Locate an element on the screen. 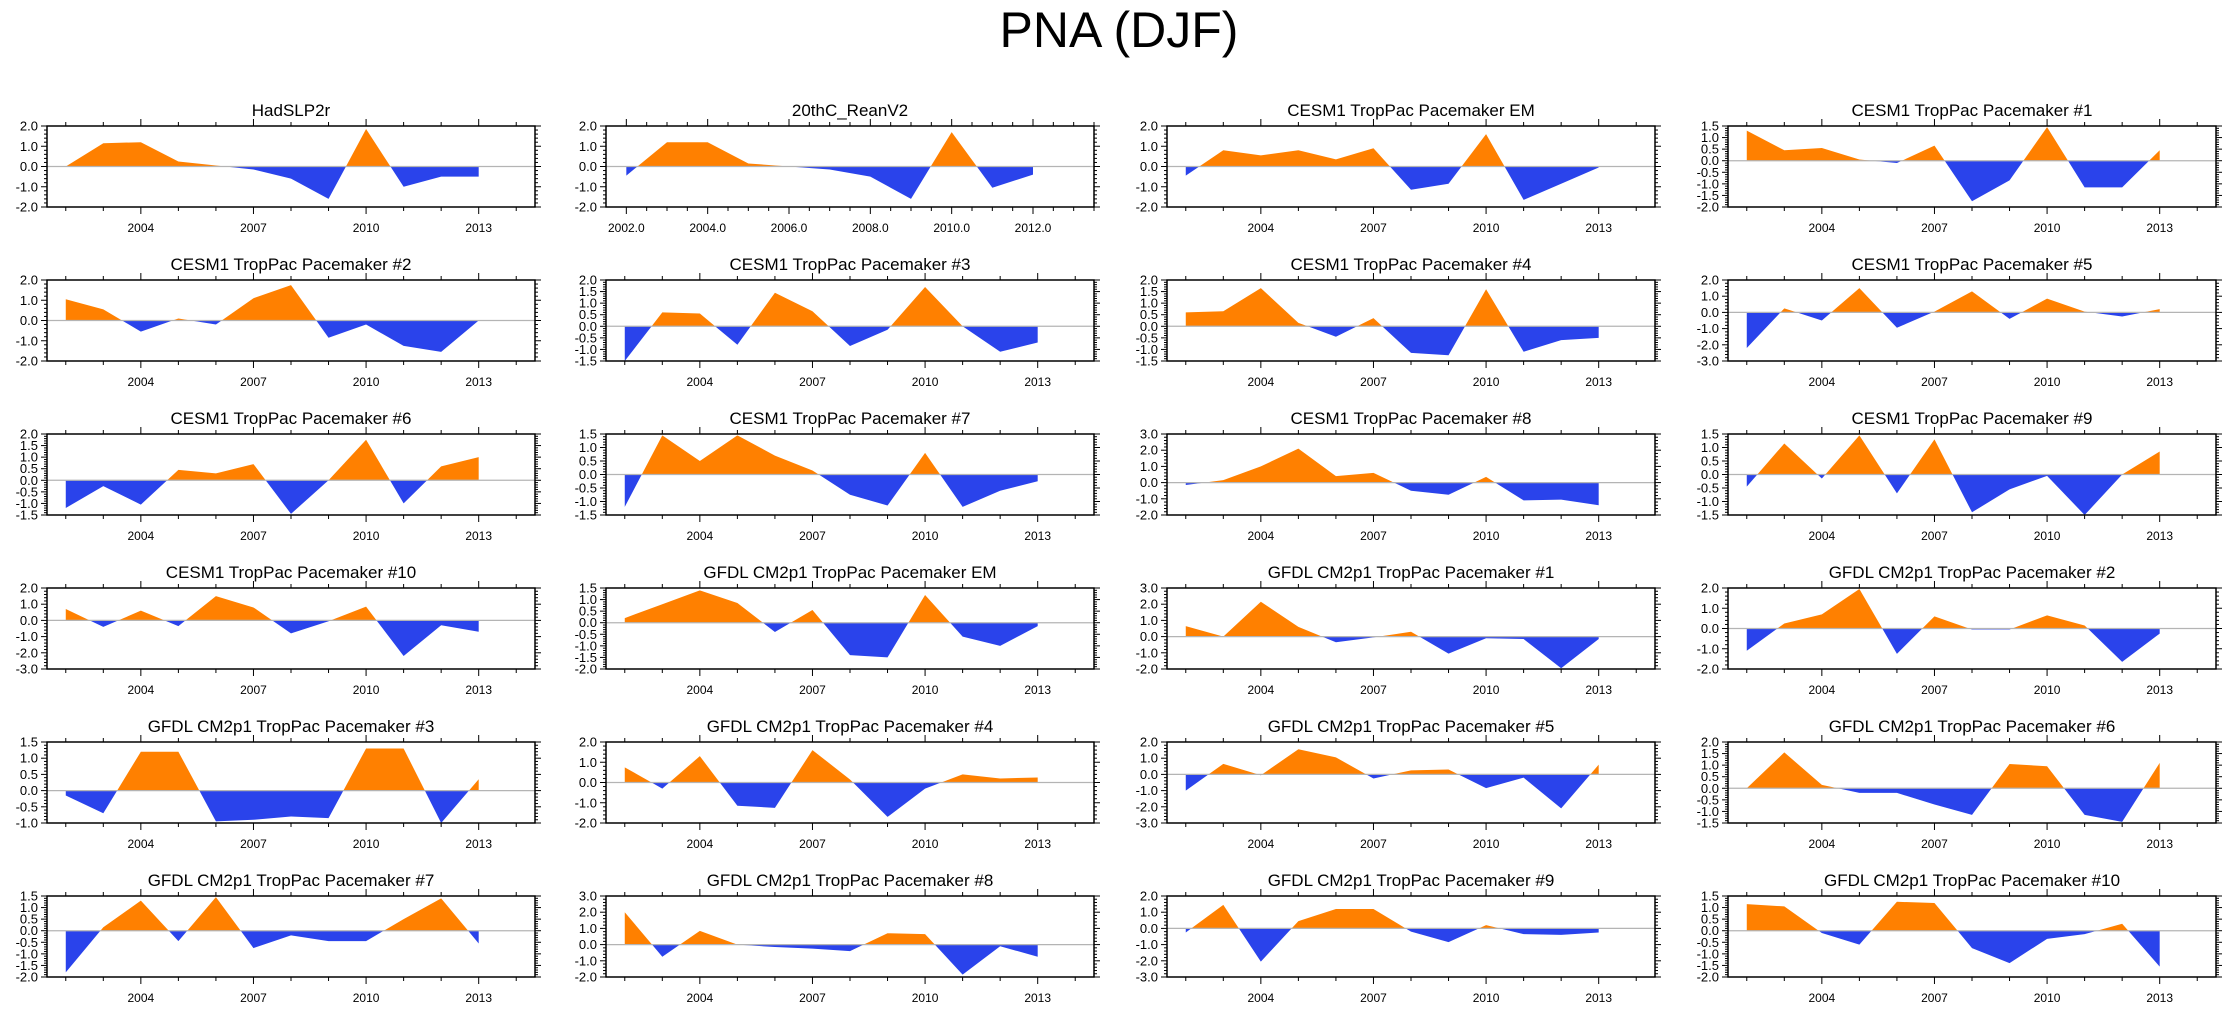  y-tick-label: 3.0 is located at coordinates (1149, 588).